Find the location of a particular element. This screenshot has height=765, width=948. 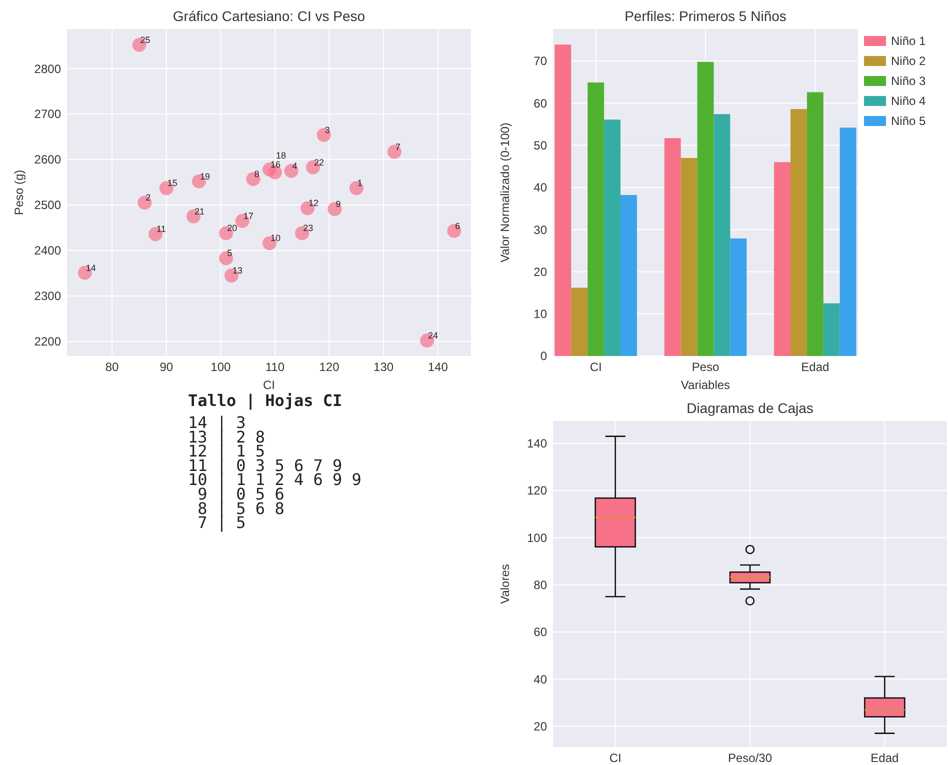

annotation: 7 is located at coordinates (397, 147).